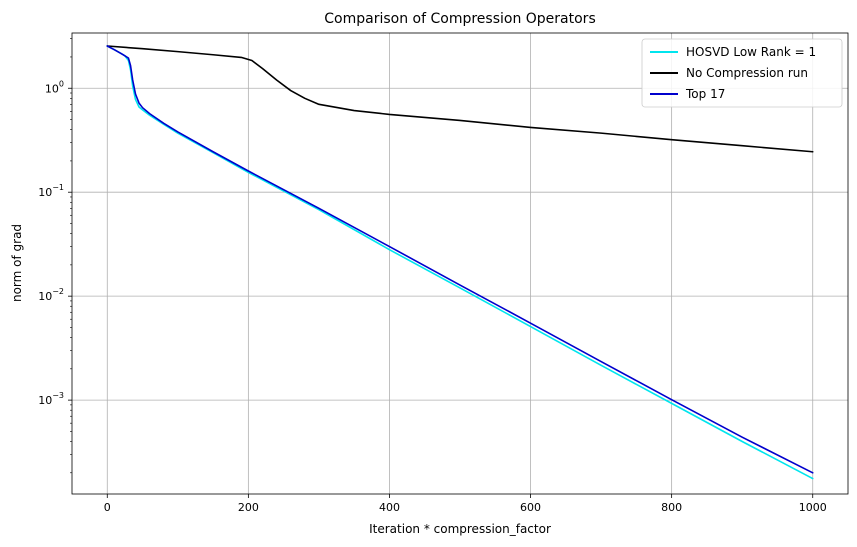  What do you see at coordinates (465, 504) in the screenshot?
I see `x-axis: 0 200 400 600 800 1000` at bounding box center [465, 504].